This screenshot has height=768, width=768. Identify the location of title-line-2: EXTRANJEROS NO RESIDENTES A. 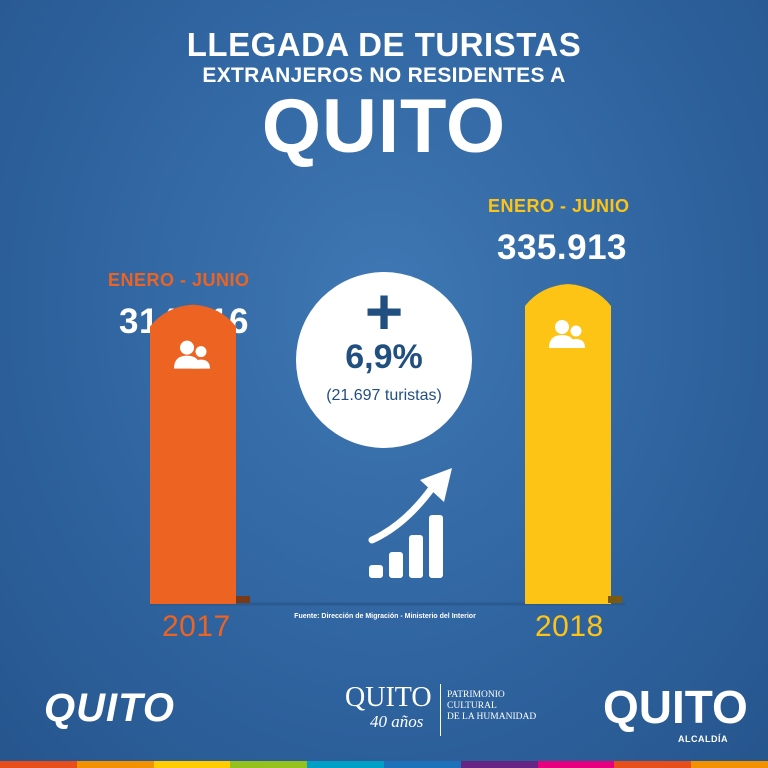
(384, 75).